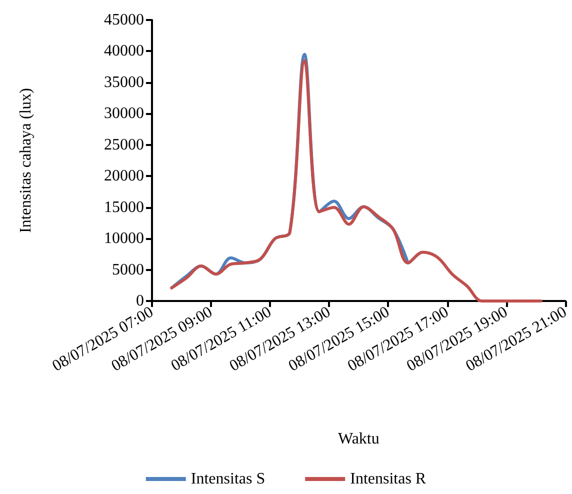  What do you see at coordinates (124, 176) in the screenshot?
I see `y-tick-label: 20000` at bounding box center [124, 176].